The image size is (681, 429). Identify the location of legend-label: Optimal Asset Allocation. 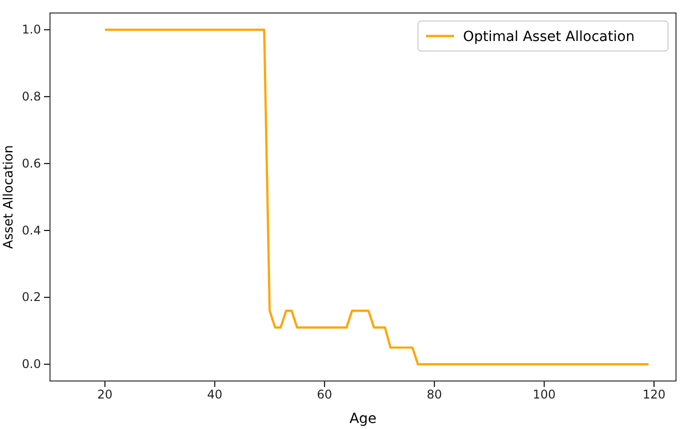
(549, 37).